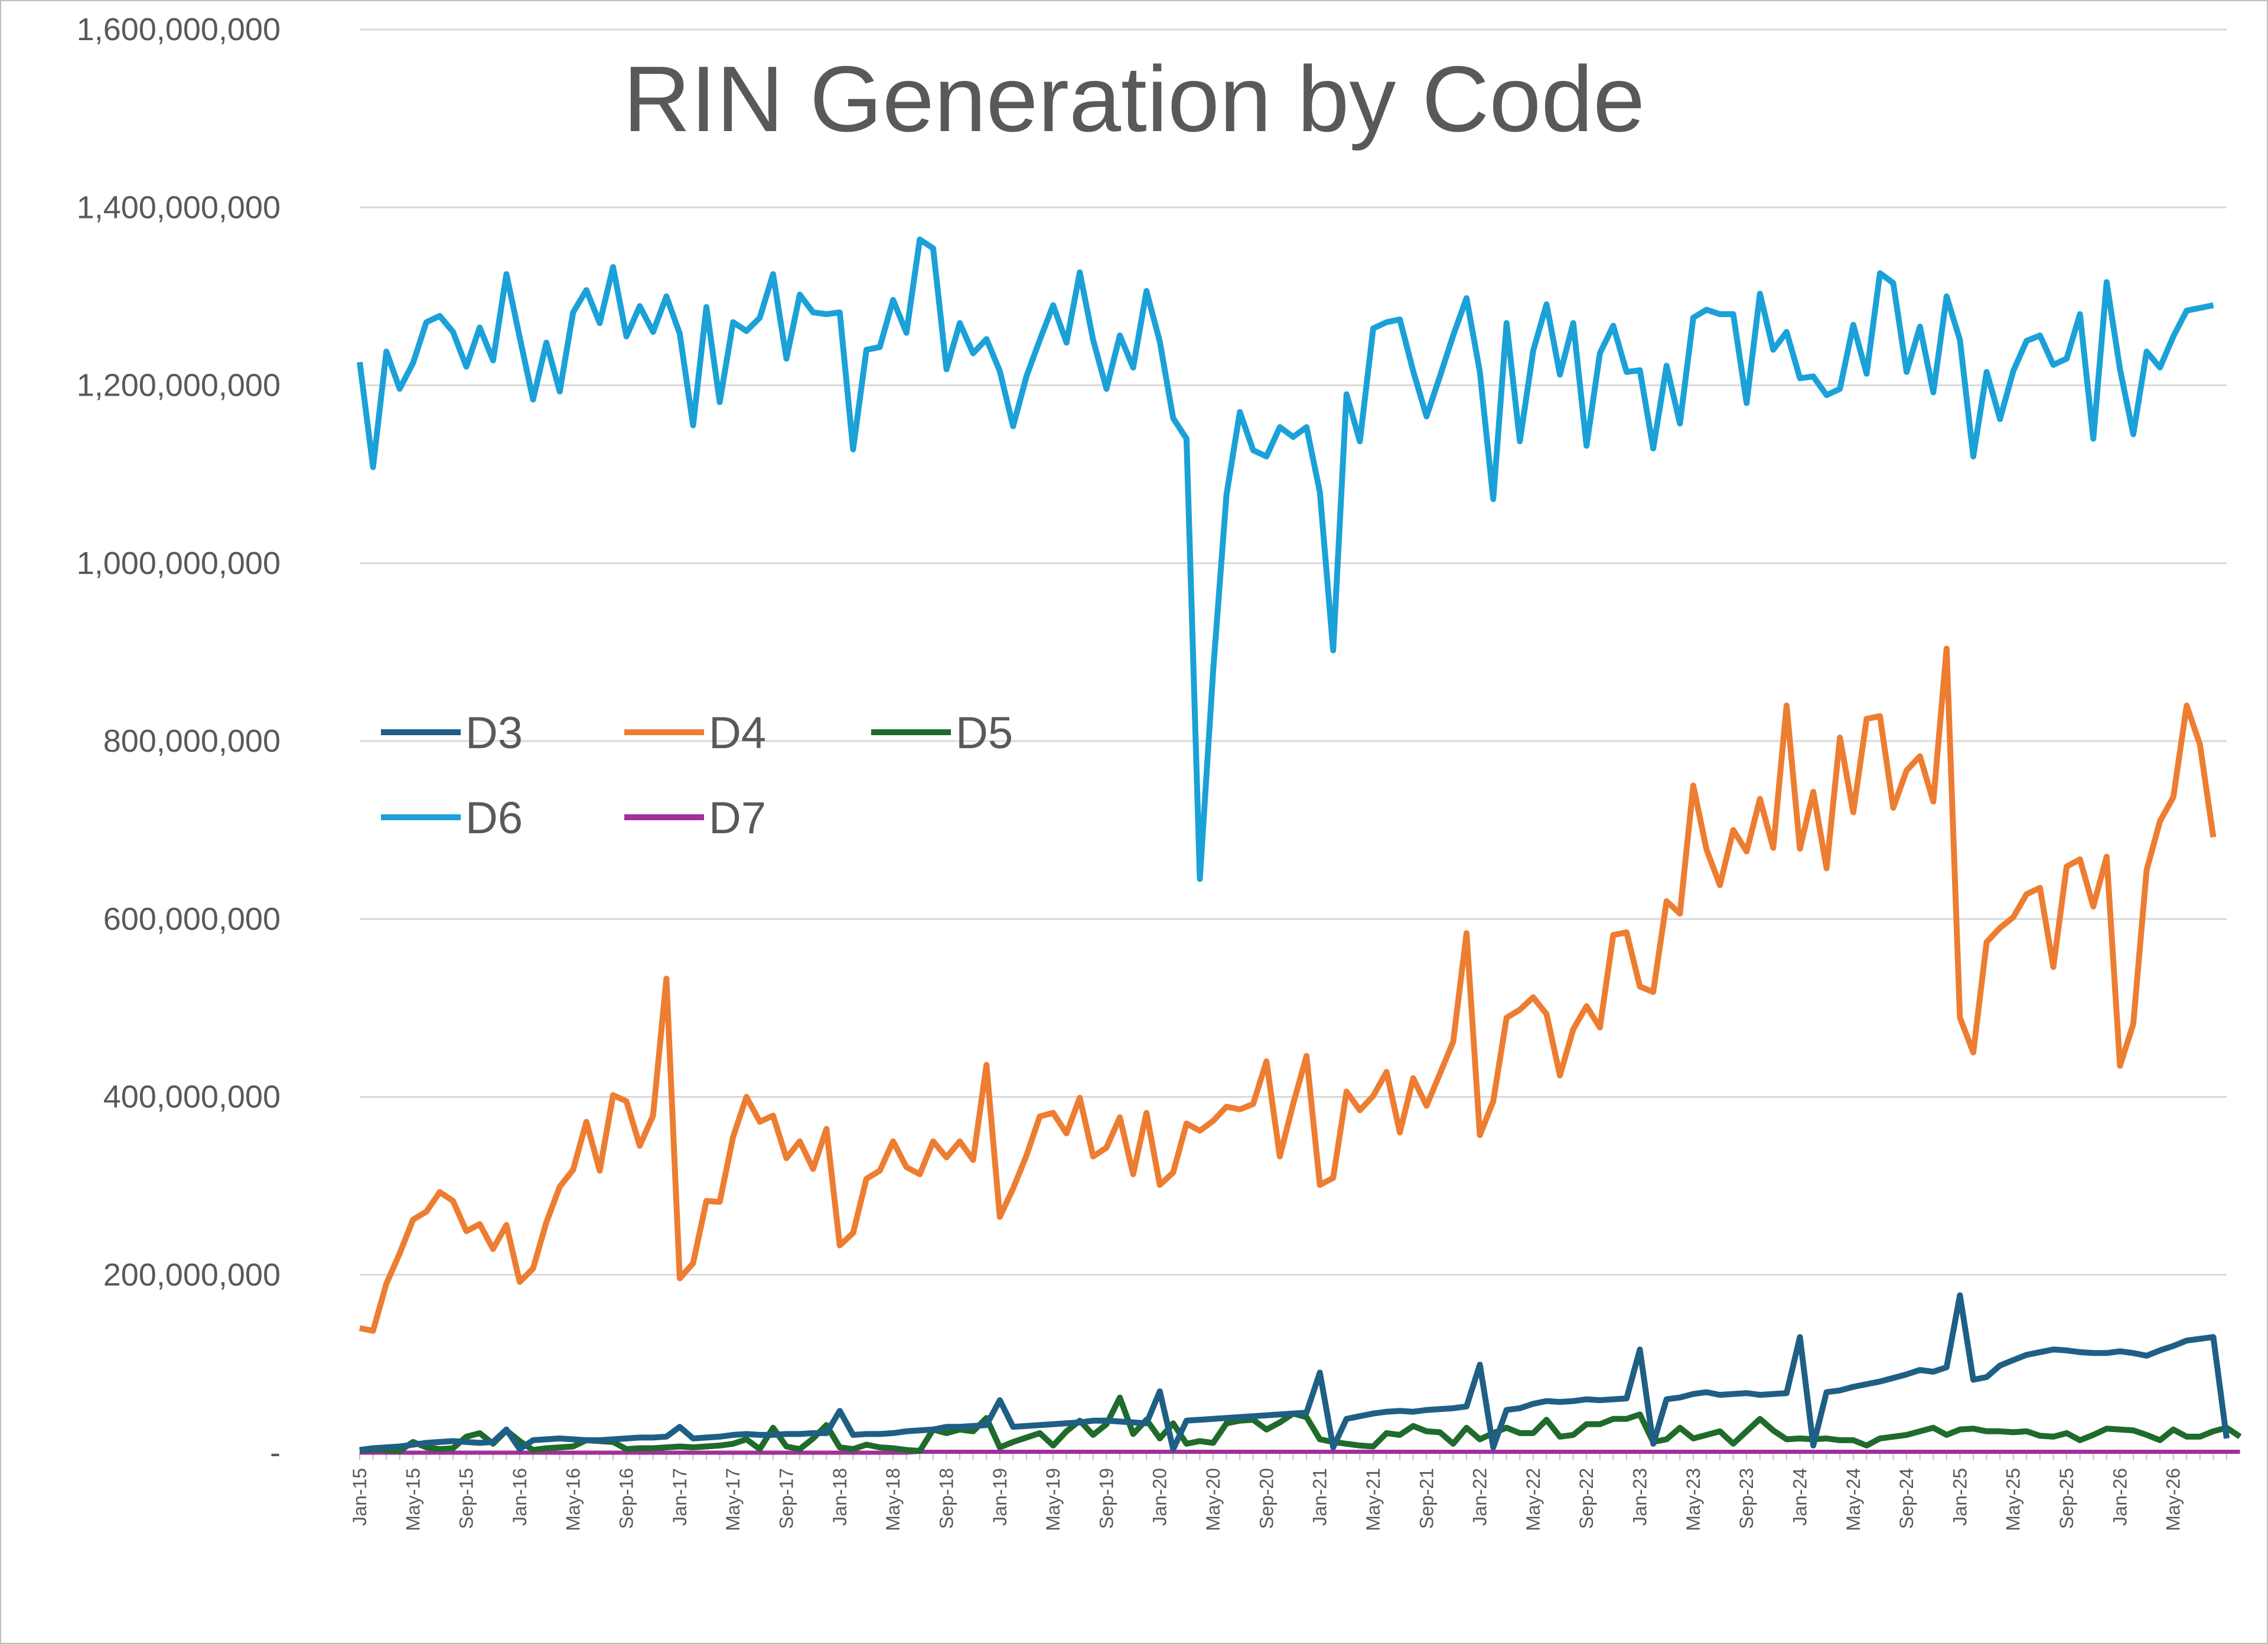 The width and height of the screenshot is (2268, 1644). I want to click on x-tick-label: Jan-17, so click(679, 1497).